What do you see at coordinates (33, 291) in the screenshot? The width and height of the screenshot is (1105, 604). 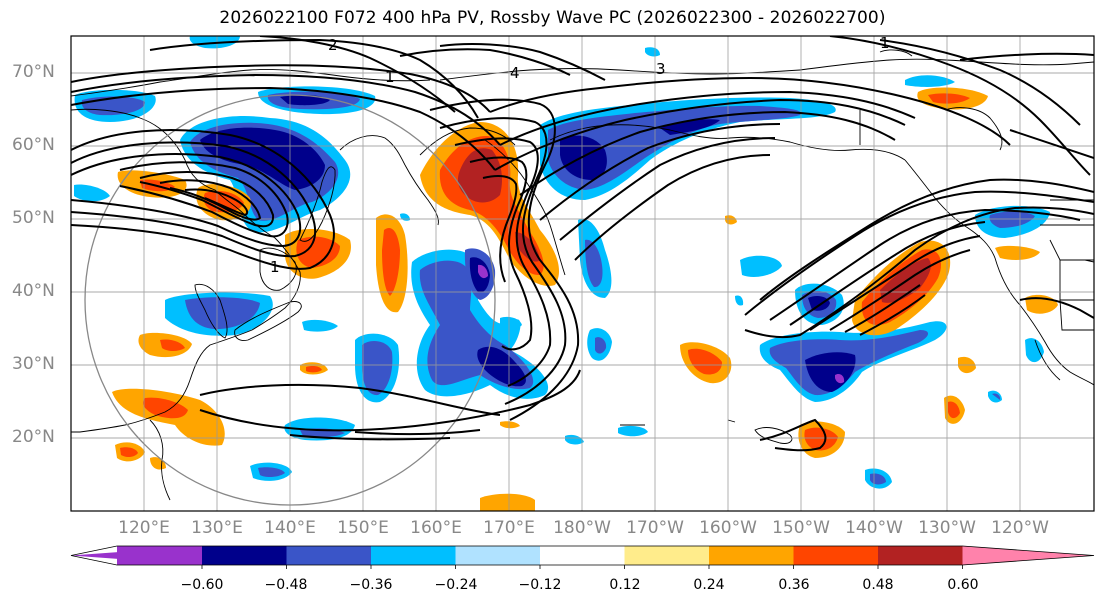 I see `lat-label-40n: 40°N` at bounding box center [33, 291].